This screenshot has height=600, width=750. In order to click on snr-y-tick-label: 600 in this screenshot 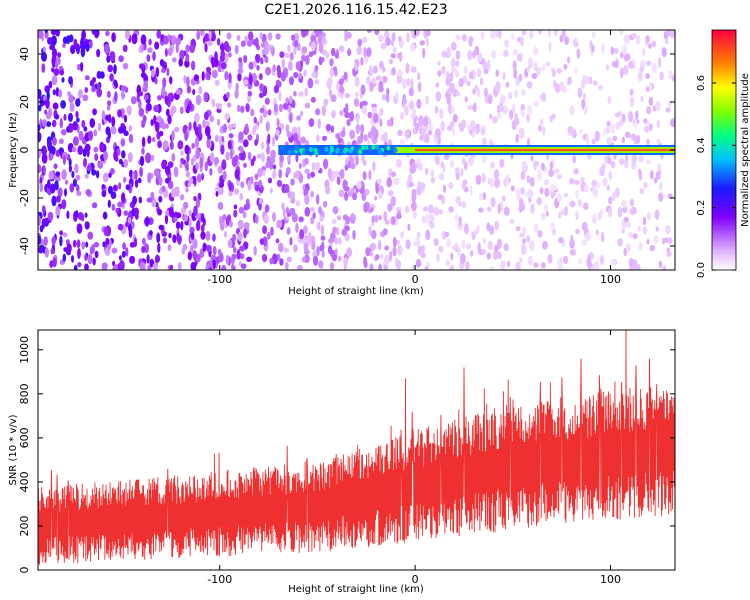, I will do `click(24, 437)`.